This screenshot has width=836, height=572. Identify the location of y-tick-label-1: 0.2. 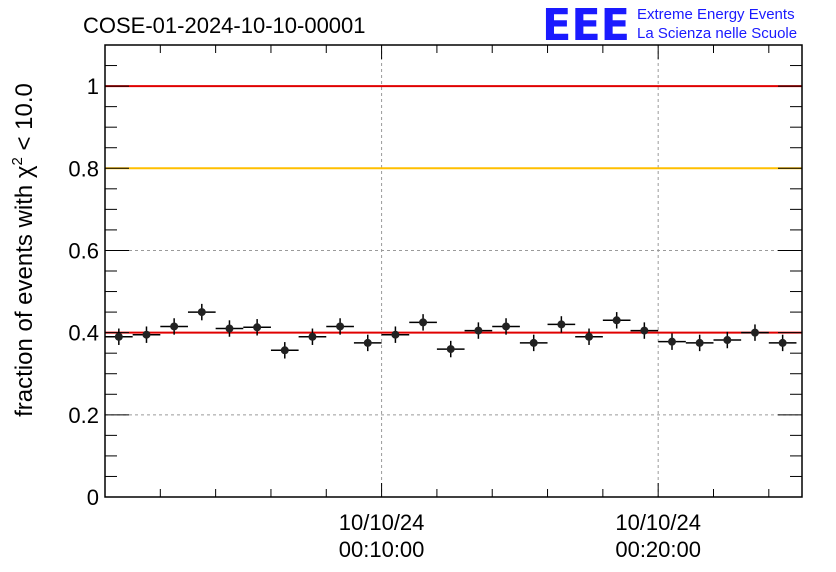
(83, 415).